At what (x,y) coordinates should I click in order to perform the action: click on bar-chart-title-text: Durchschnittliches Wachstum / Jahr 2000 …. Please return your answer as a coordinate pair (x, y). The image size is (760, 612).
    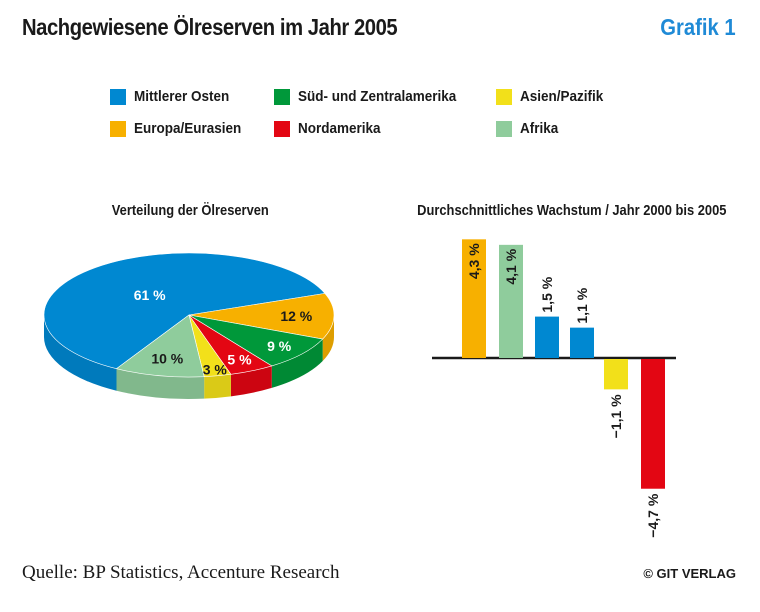
    Looking at the image, I should click on (572, 210).